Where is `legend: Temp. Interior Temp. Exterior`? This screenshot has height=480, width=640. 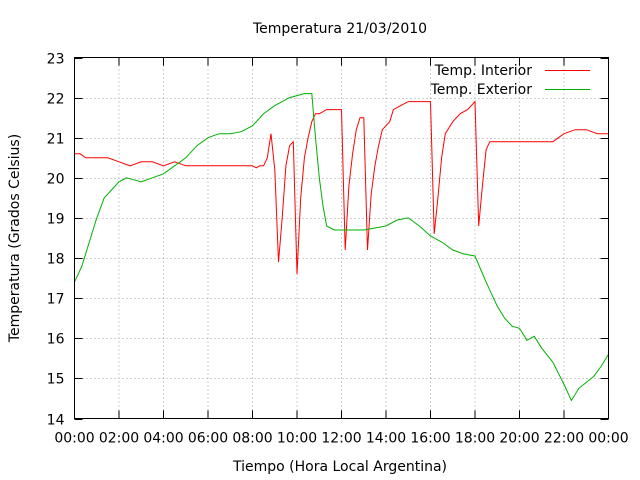
legend: Temp. Interior Temp. Exterior is located at coordinates (510, 80).